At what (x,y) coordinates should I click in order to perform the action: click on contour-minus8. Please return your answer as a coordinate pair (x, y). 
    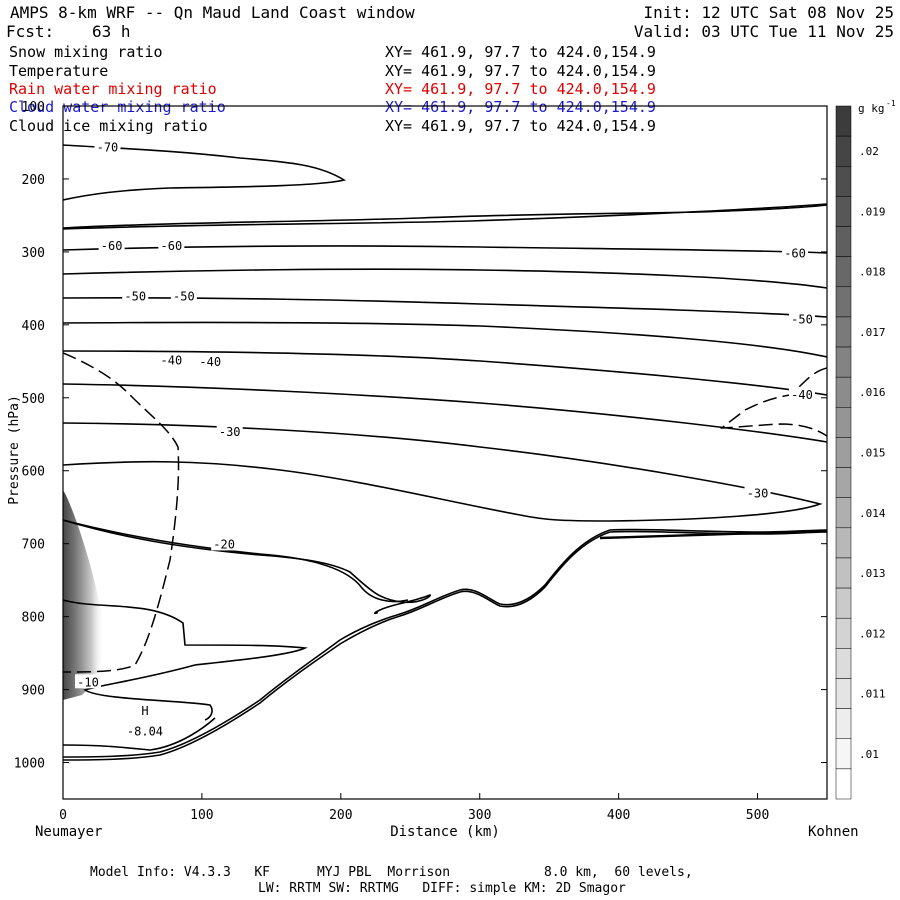
    Looking at the image, I should click on (139, 734).